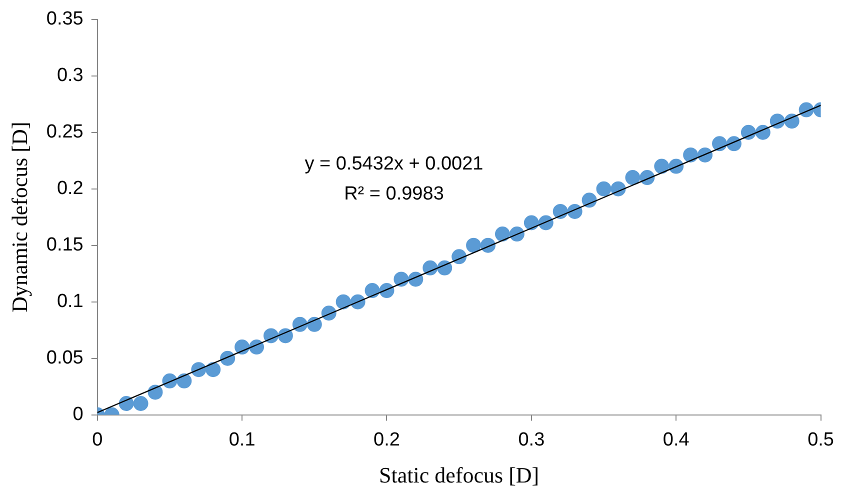 This screenshot has height=494, width=842. What do you see at coordinates (676, 439) in the screenshot?
I see `x-tick-label: 0.4` at bounding box center [676, 439].